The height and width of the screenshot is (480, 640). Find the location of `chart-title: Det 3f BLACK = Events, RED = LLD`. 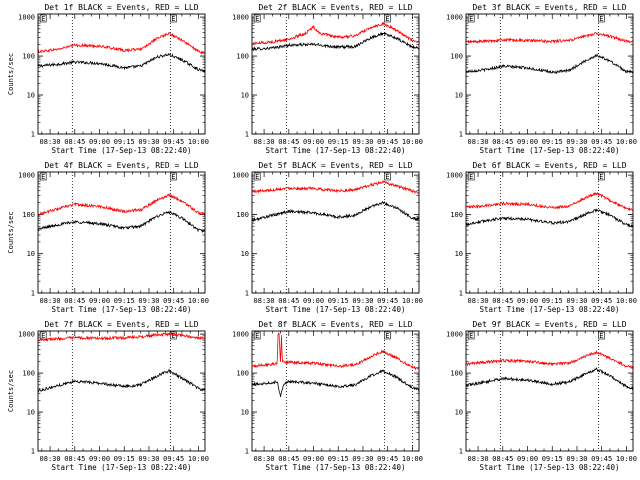

chart-title: Det 3f BLACK = Events, RED = LLD is located at coordinates (549, 7).